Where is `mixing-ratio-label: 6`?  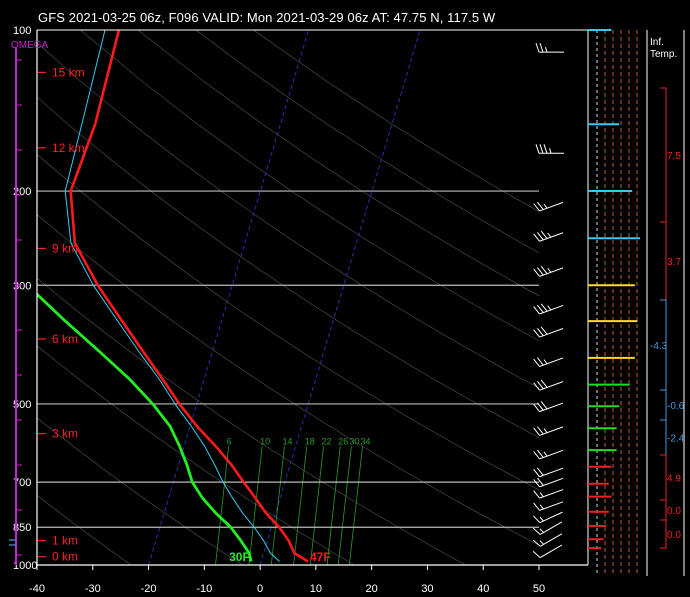
mixing-ratio-label: 6 is located at coordinates (229, 441).